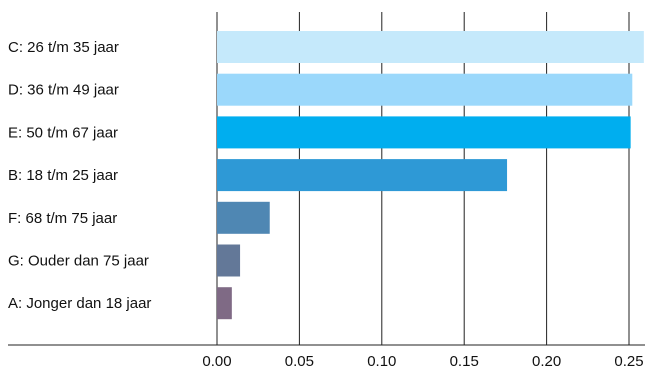  What do you see at coordinates (628, 361) in the screenshot?
I see `x-tick-label: 0.25` at bounding box center [628, 361].